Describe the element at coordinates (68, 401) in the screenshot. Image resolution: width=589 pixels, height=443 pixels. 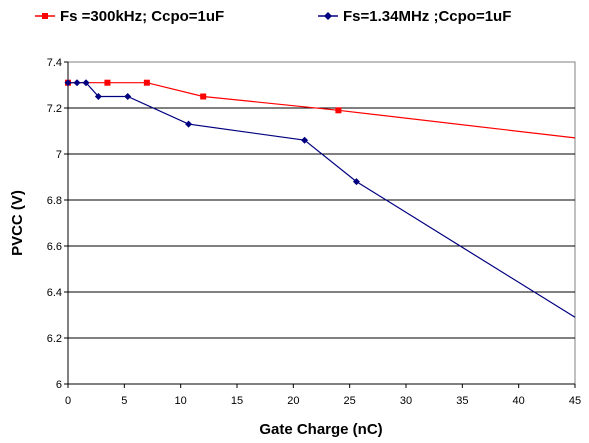
I see `x-tick-label: 0` at that location.